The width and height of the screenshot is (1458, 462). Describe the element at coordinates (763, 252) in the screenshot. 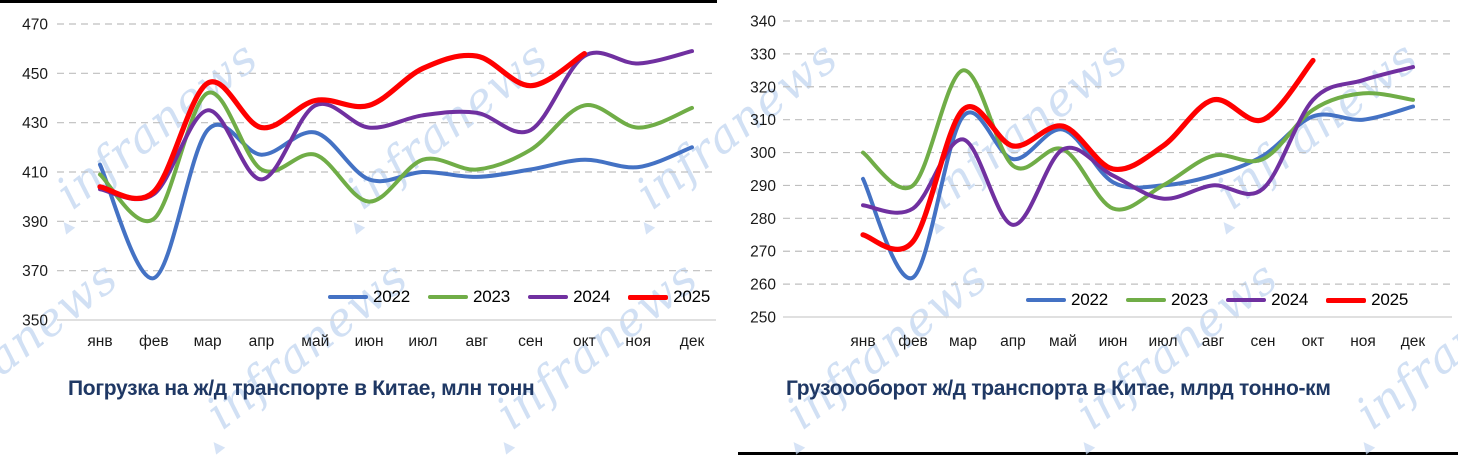

I see `y-tick-label-270: 270` at that location.